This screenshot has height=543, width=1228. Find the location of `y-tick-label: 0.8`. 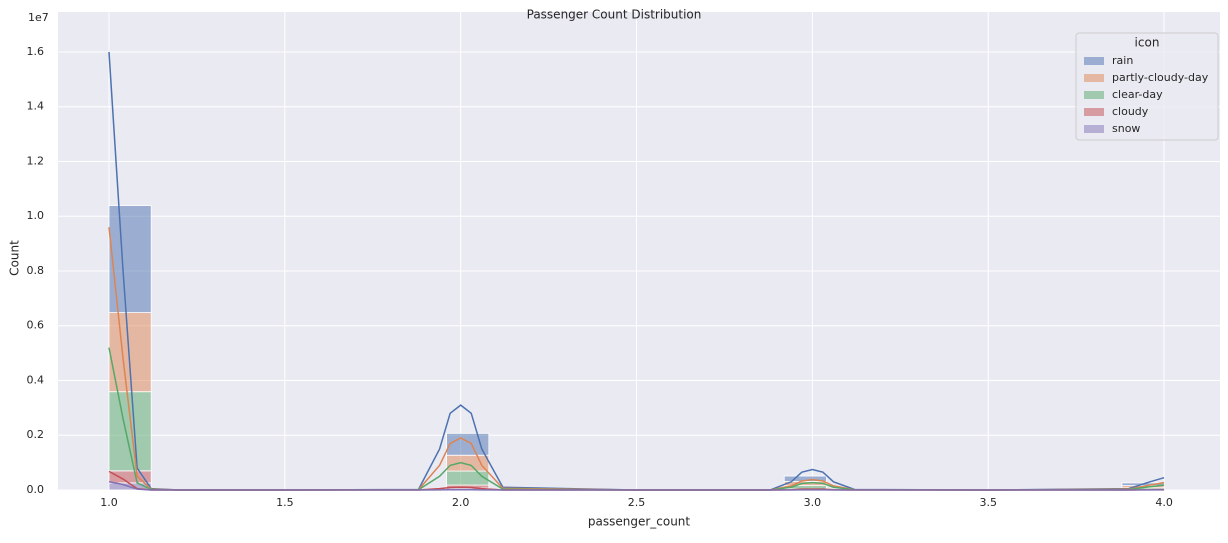

y-tick-label: 0.8 is located at coordinates (36, 270).